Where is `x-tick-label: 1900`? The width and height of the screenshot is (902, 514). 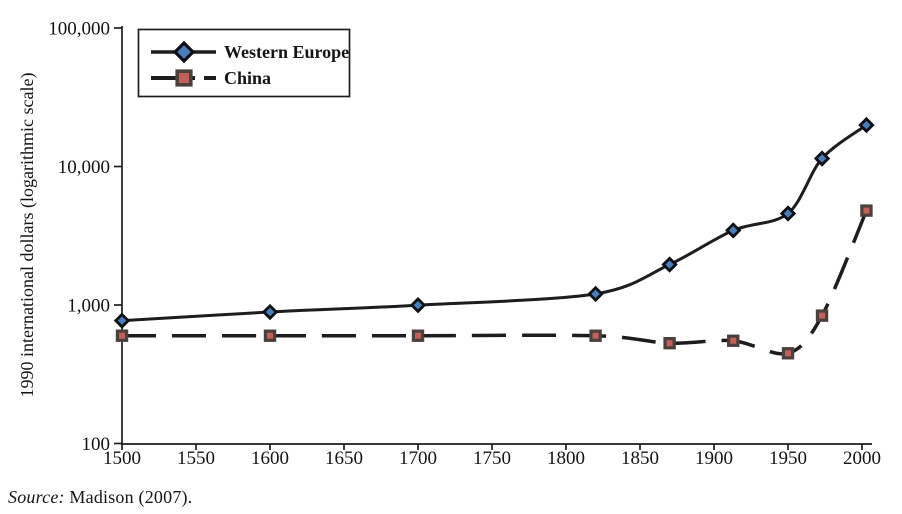 x-tick-label: 1900 is located at coordinates (714, 458).